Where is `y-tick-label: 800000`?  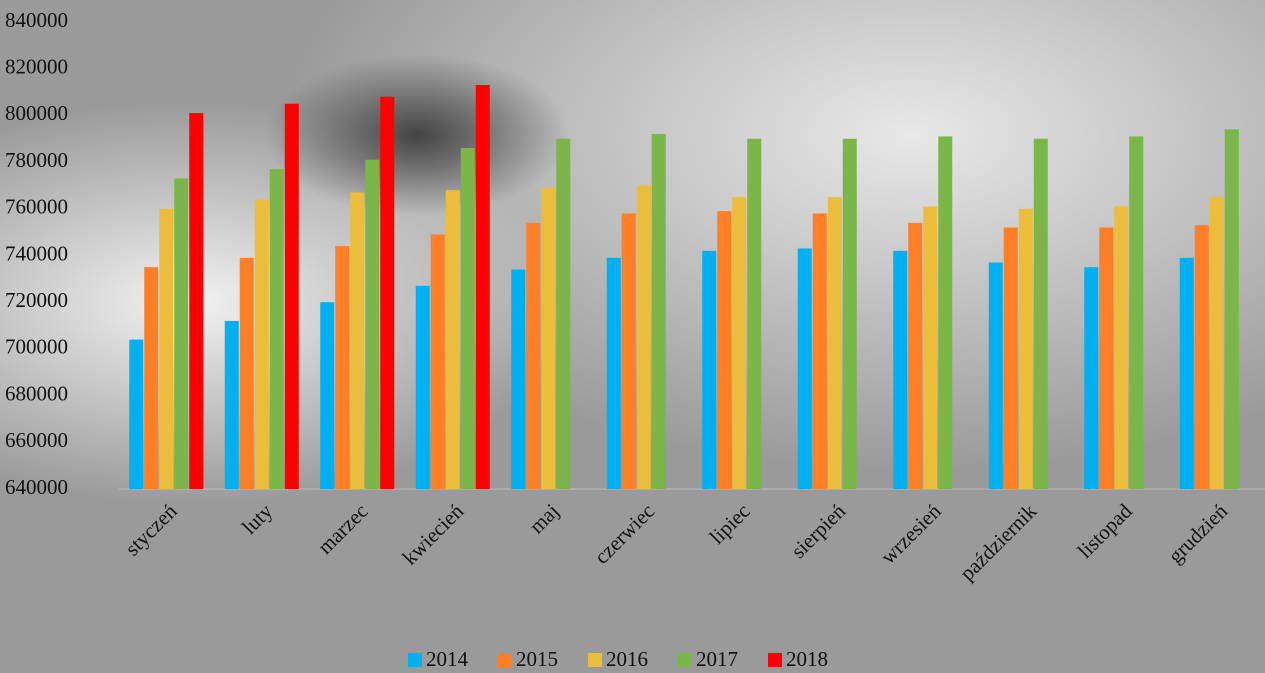 y-tick-label: 800000 is located at coordinates (36, 113).